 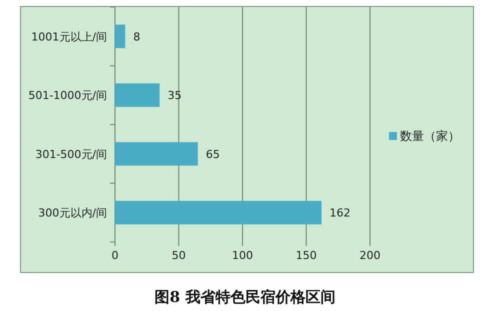 What do you see at coordinates (242, 255) in the screenshot?
I see `x-tick-label: 100` at bounding box center [242, 255].